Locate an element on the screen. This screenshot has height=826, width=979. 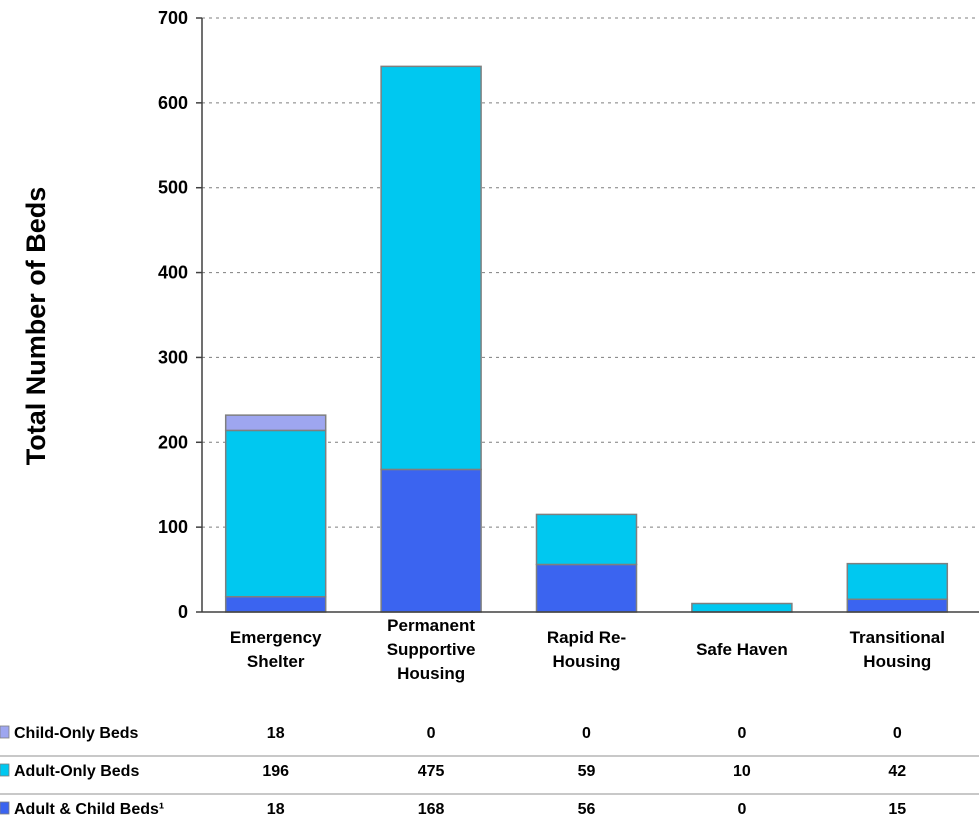
y-tick-label: 0 is located at coordinates (183, 612).